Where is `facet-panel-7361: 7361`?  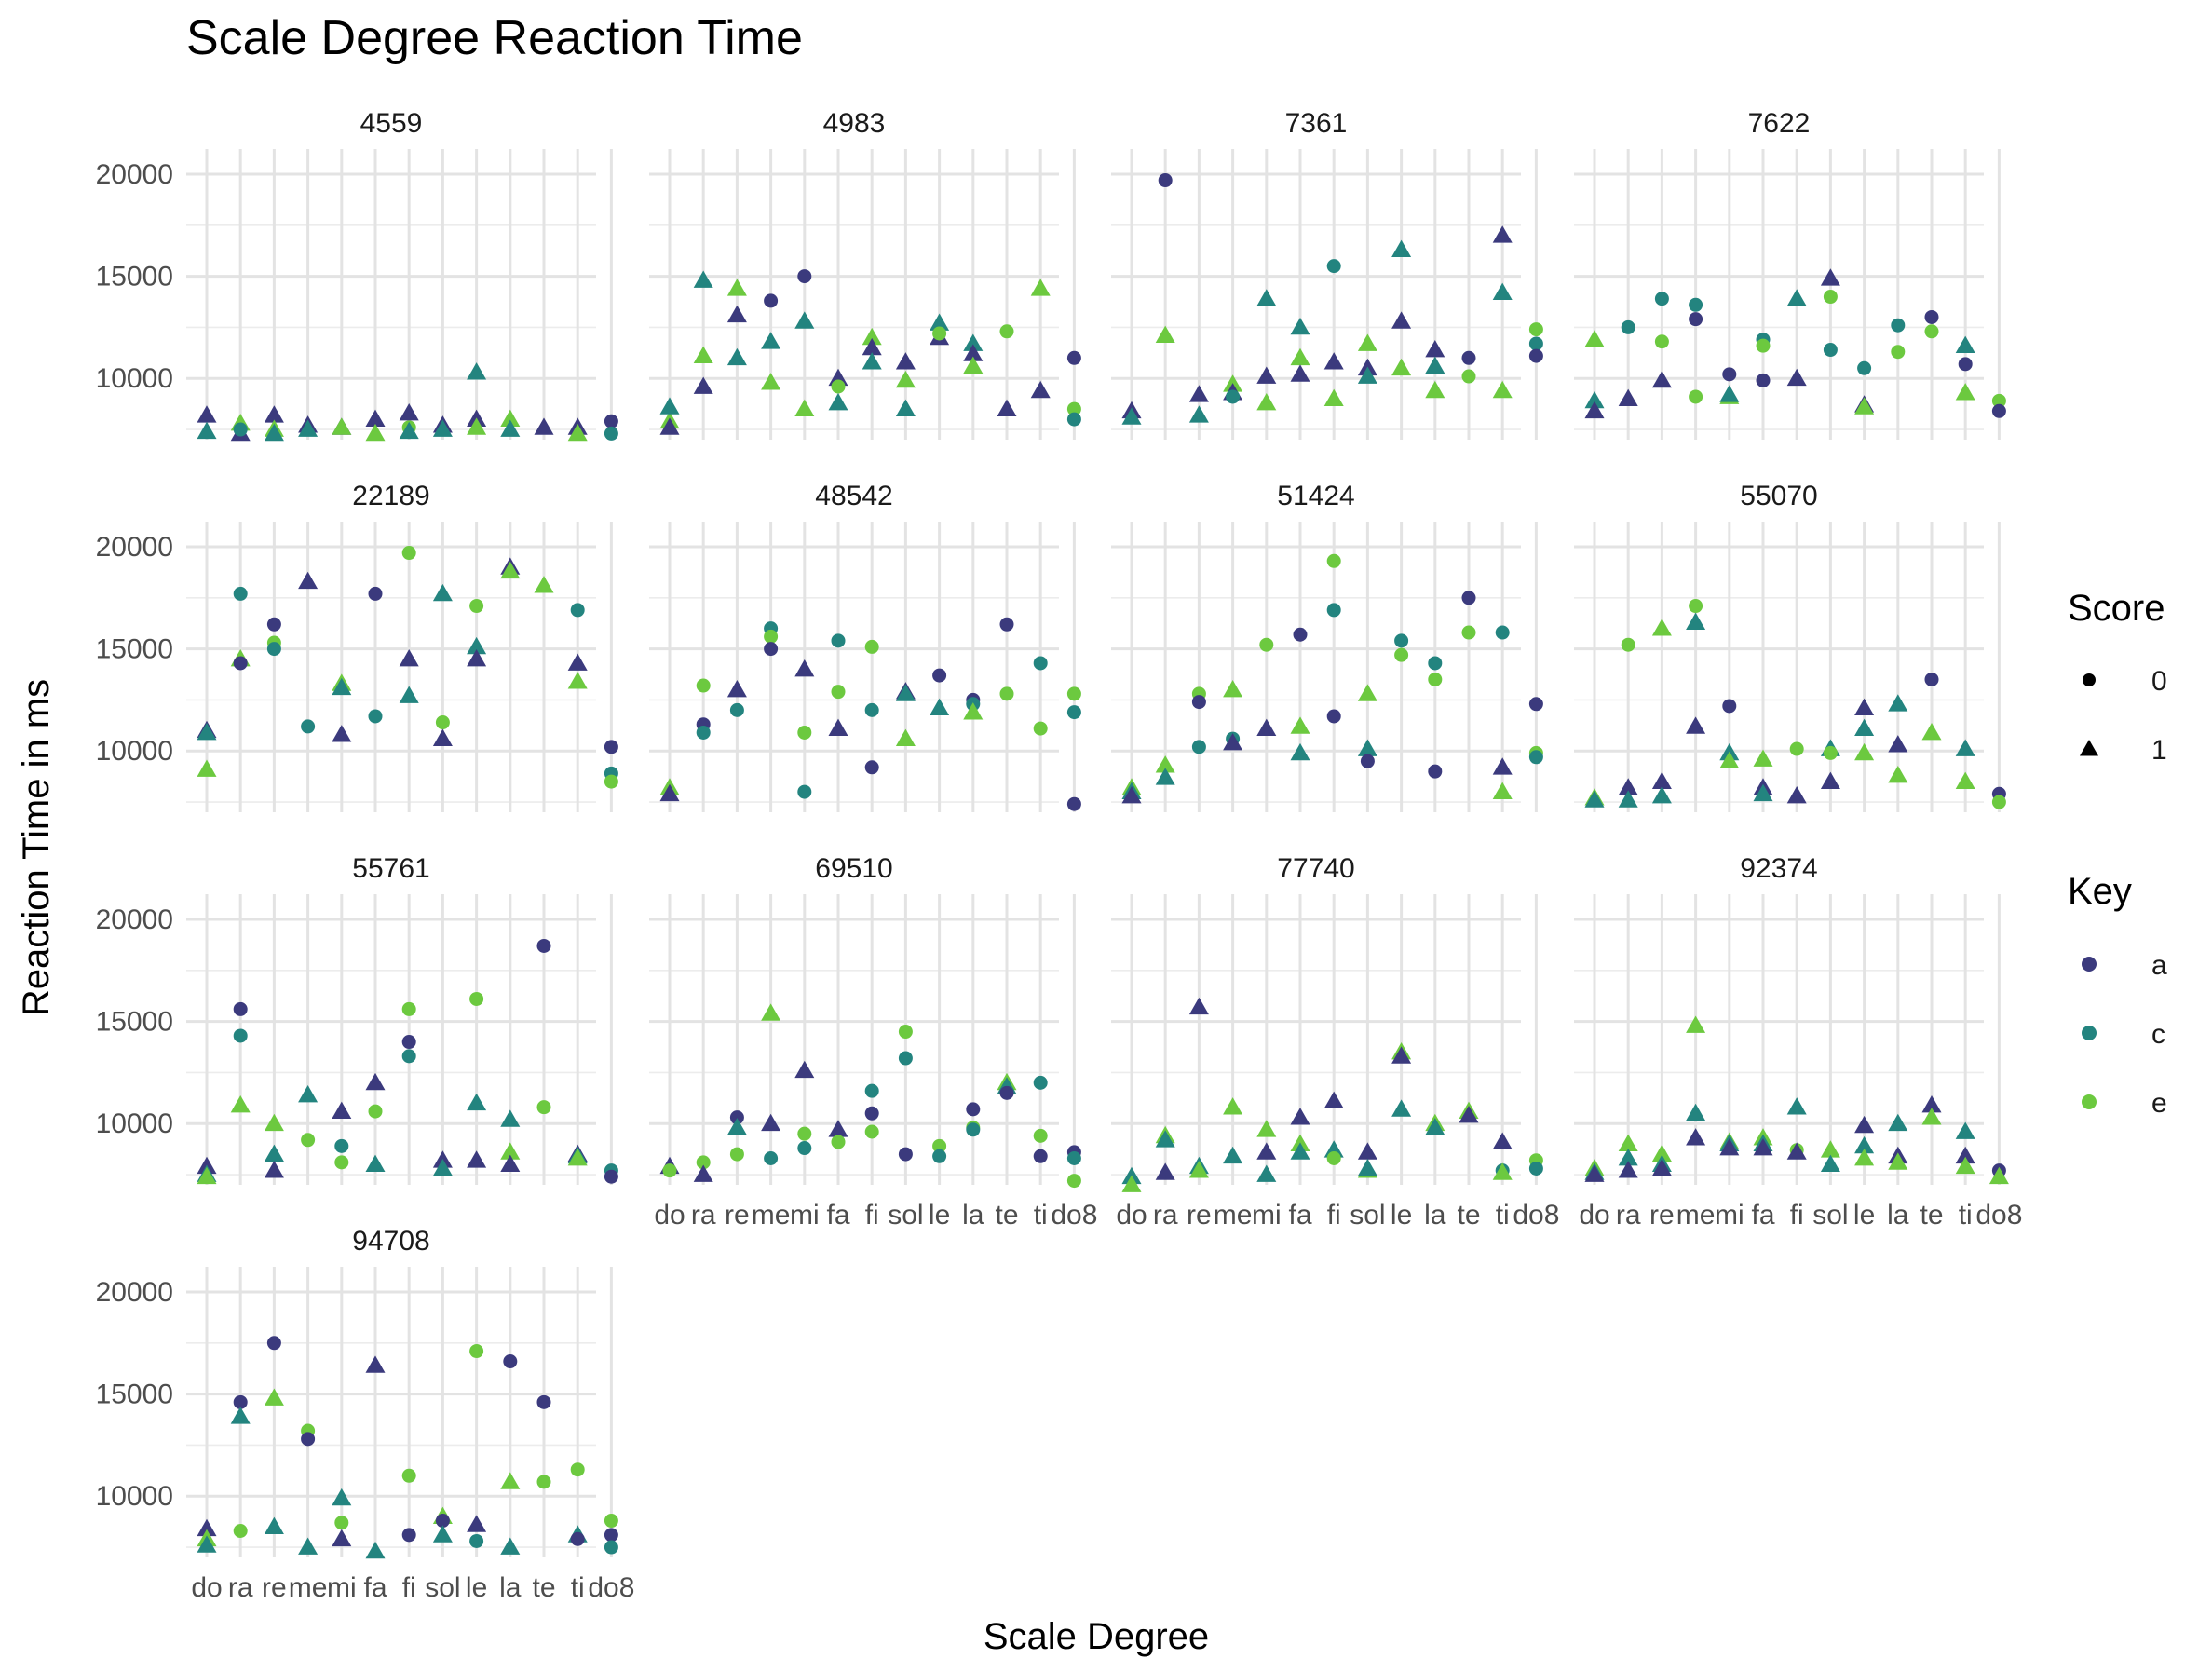
facet-panel-7361: 7361 is located at coordinates (1327, 274).